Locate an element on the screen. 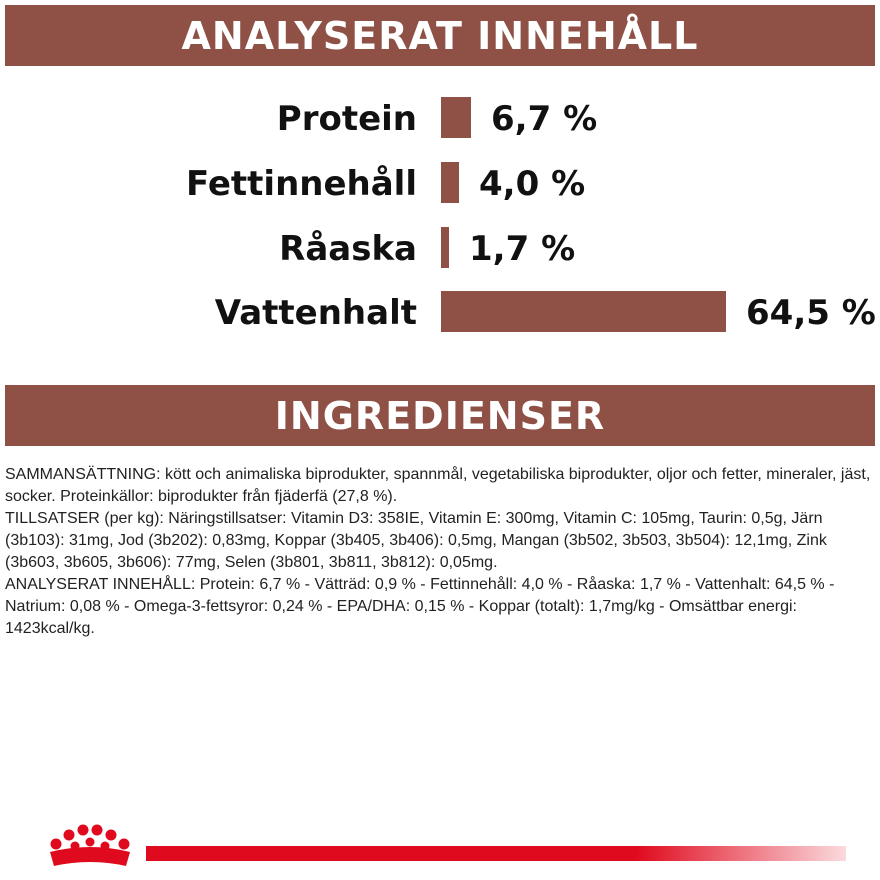 The width and height of the screenshot is (880, 880). crown-icon is located at coordinates (90, 847).